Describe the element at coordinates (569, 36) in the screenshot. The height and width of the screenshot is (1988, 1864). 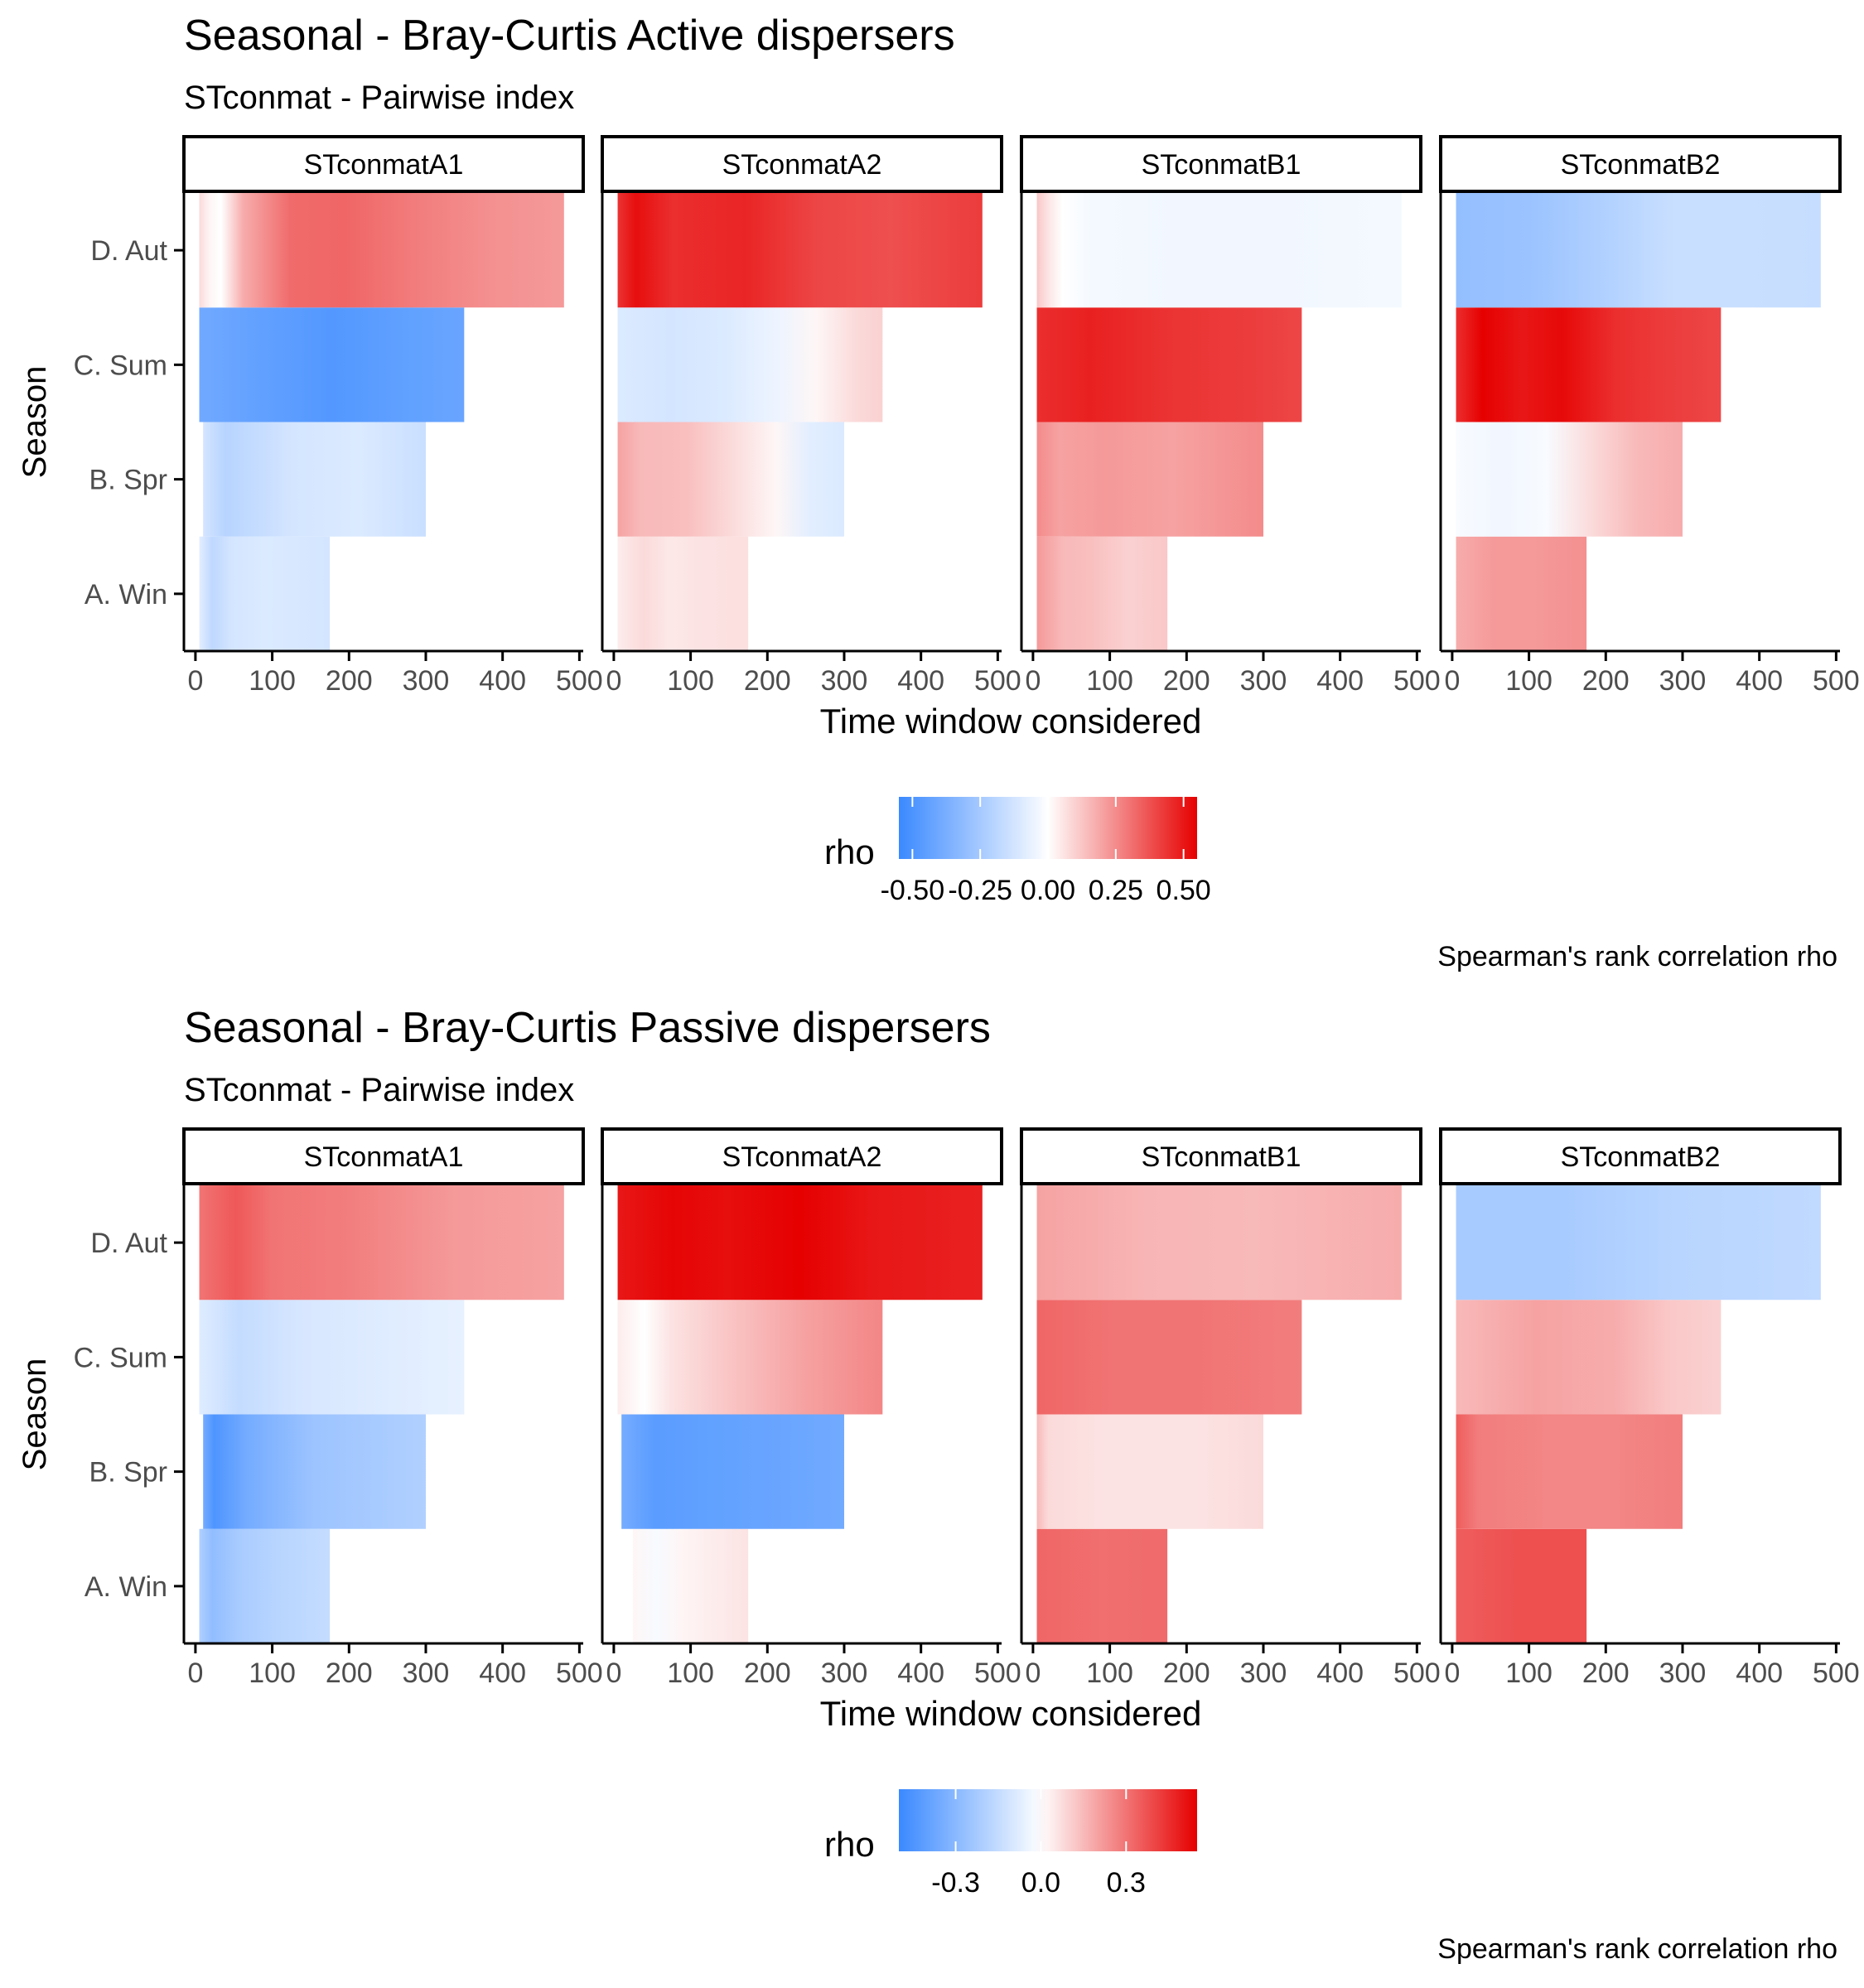
I see `chart-title: Seasonal - Bray-Curtis Active dispersers` at that location.